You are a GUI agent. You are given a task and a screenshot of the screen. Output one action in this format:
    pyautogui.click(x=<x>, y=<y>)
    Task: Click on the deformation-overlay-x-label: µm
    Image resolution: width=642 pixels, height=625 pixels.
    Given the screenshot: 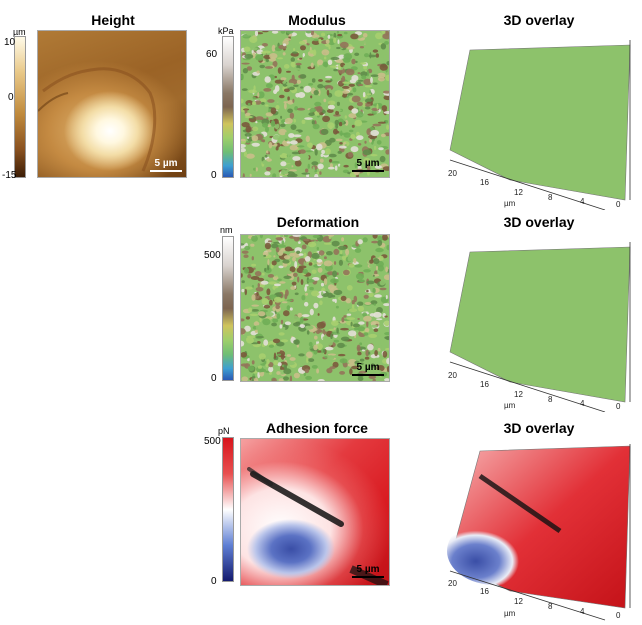 What is the action you would take?
    pyautogui.click(x=510, y=405)
    